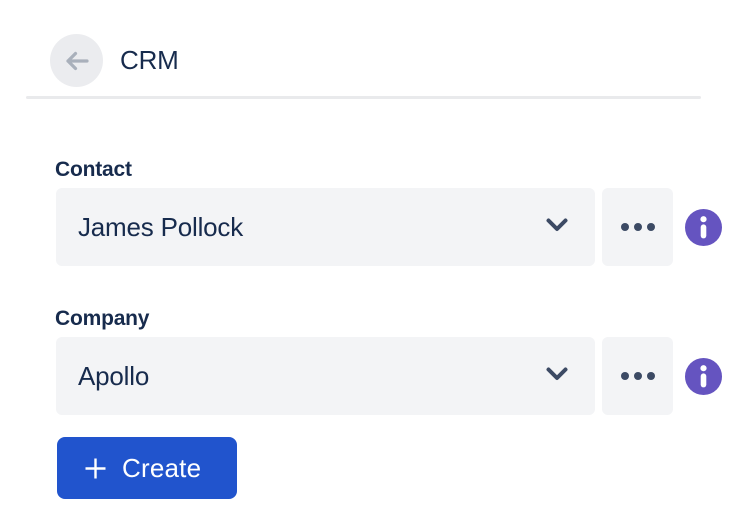 The width and height of the screenshot is (742, 522). What do you see at coordinates (363, 97) in the screenshot?
I see `header-divider` at bounding box center [363, 97].